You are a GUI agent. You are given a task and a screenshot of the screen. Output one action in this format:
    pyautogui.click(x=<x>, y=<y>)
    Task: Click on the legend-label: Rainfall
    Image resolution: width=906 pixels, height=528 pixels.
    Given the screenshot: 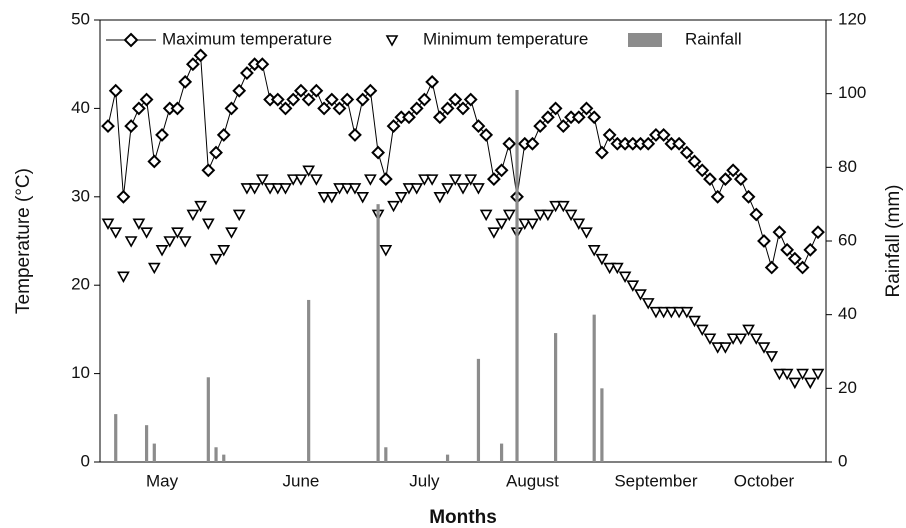 What is the action you would take?
    pyautogui.click(x=713, y=38)
    